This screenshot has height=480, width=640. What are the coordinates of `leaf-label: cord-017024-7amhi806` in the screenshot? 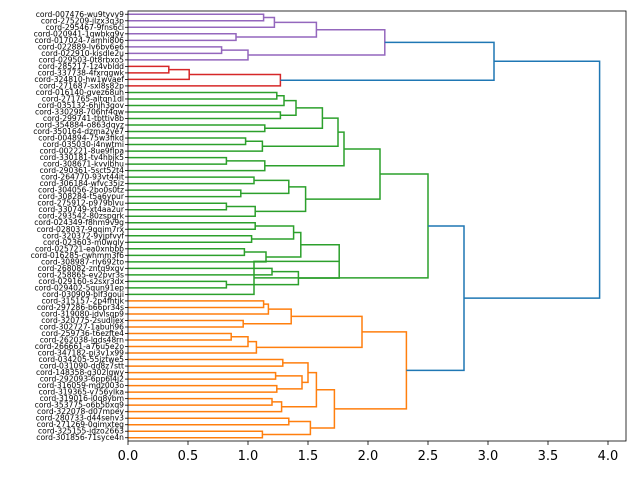 It's located at (80, 40).